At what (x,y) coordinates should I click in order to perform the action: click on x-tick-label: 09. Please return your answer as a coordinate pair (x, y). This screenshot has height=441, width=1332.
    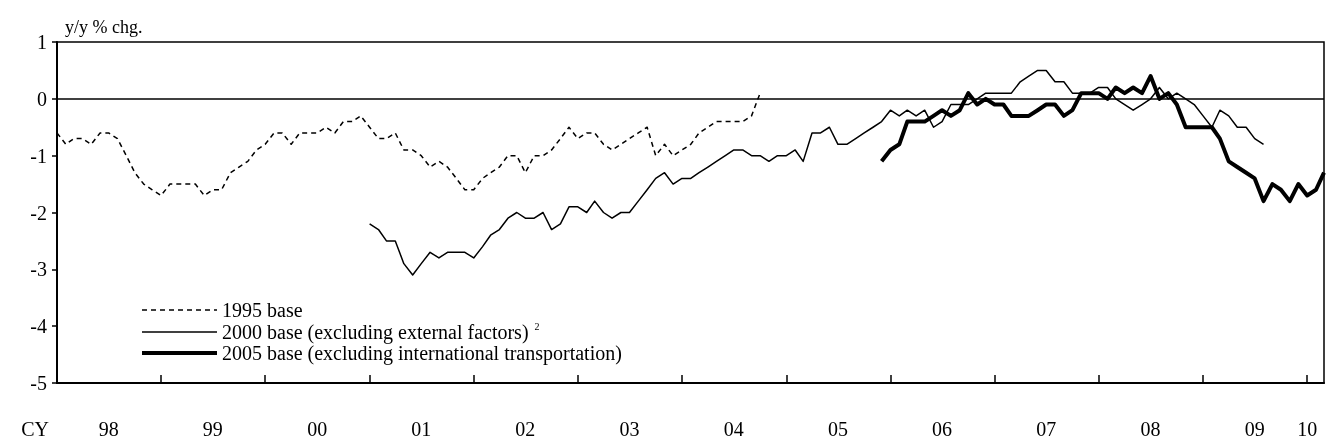
    Looking at the image, I should click on (1254, 429).